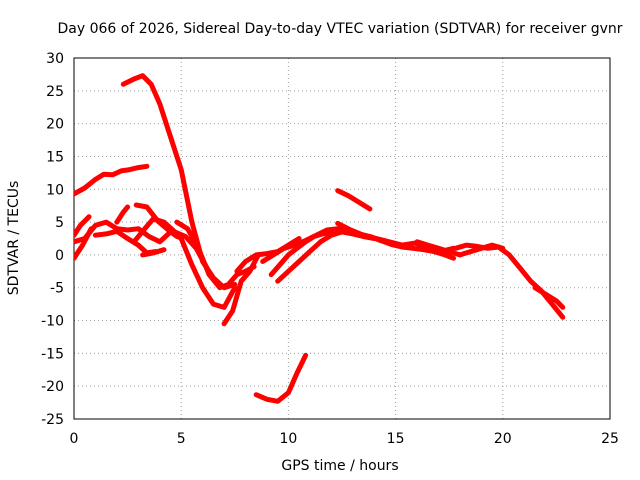 The width and height of the screenshot is (640, 480). Describe the element at coordinates (52, 239) in the screenshot. I see `y-tick-labels: 30 25 20 15 10 5 0 -5 -10 -15 -20 -25` at that location.